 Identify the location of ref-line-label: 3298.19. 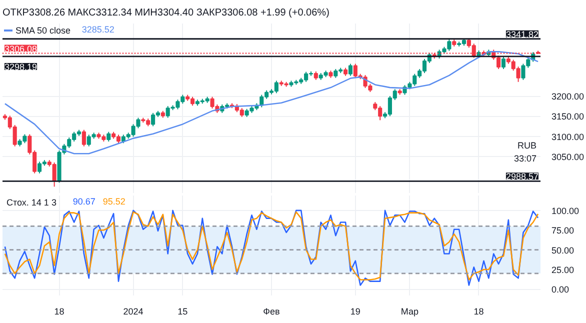
(21, 67).